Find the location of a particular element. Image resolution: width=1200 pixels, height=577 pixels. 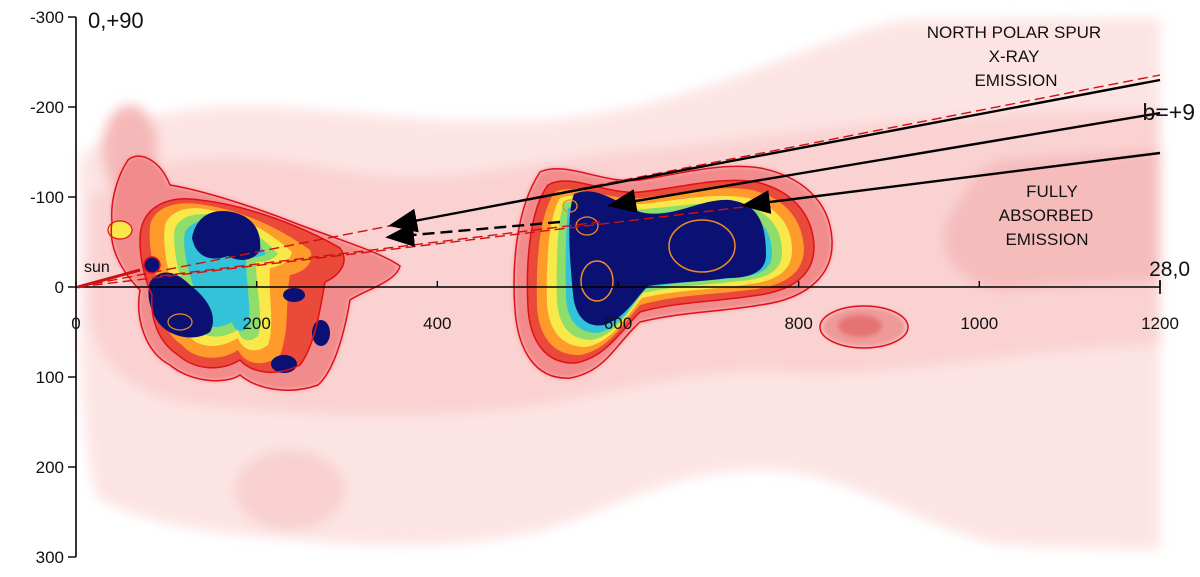

x-tick-label: 600 is located at coordinates (618, 323).